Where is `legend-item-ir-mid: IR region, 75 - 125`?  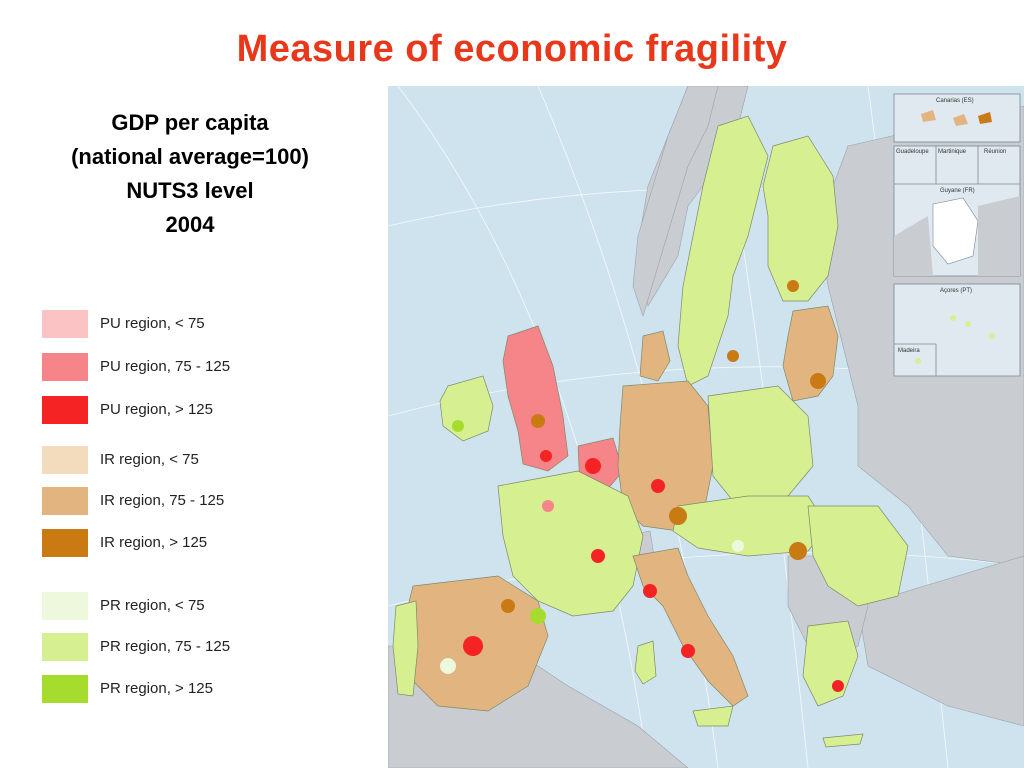 legend-item-ir-mid: IR region, 75 - 125 is located at coordinates (202, 502).